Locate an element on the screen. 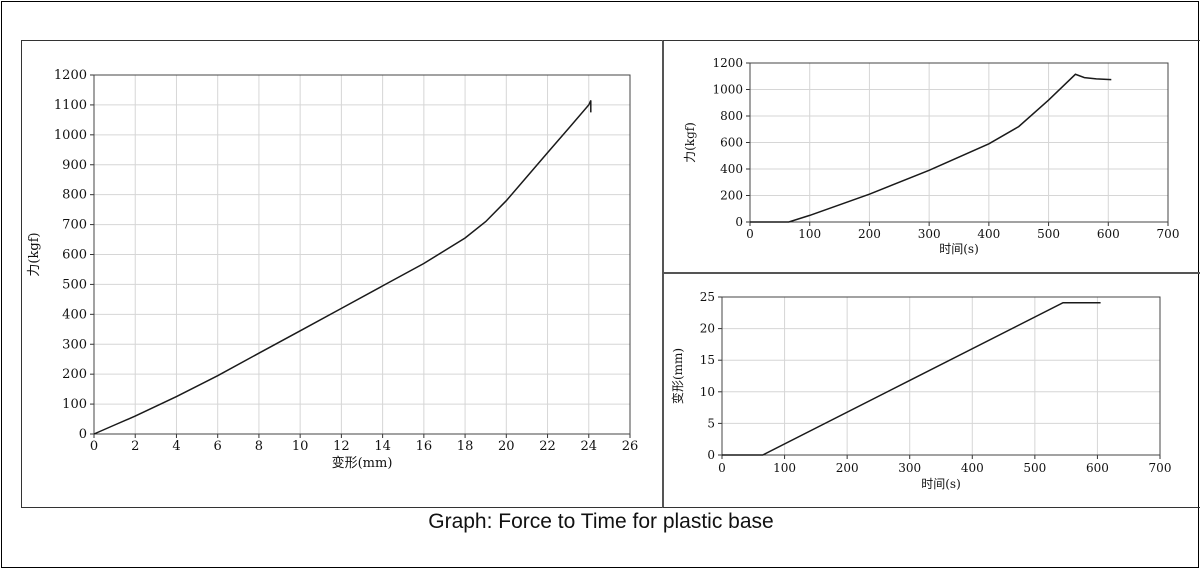 The width and height of the screenshot is (1202, 571). force-deformation-y-tick-label: 500 is located at coordinates (74, 284).